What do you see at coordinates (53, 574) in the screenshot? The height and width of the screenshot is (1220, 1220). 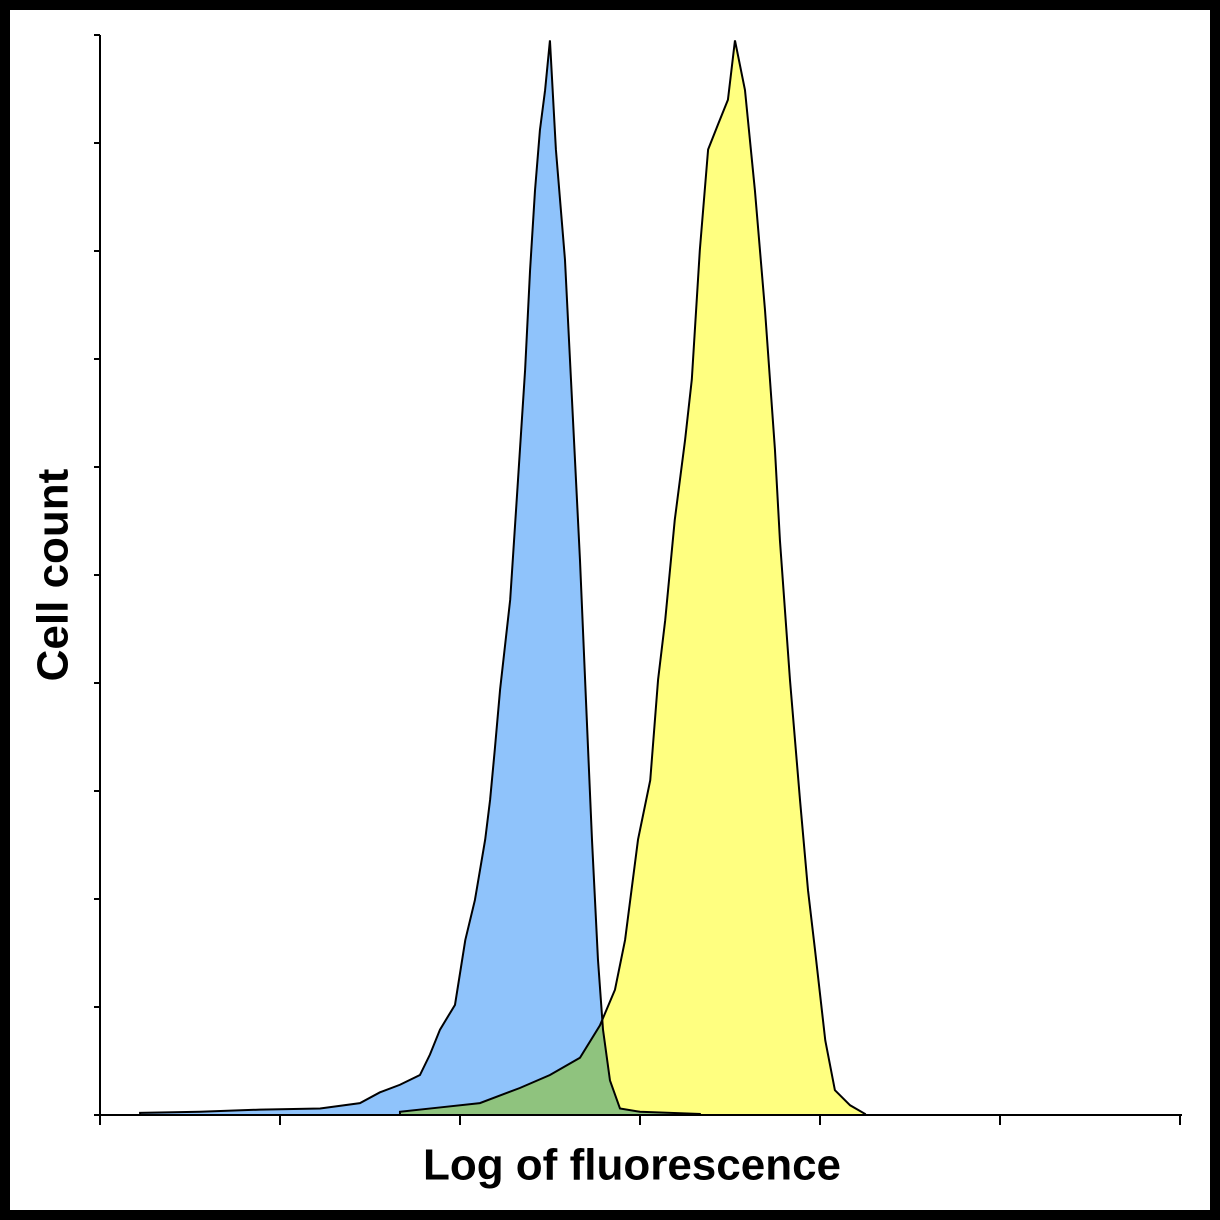 I see `y-axis-label: Cell count` at bounding box center [53, 574].